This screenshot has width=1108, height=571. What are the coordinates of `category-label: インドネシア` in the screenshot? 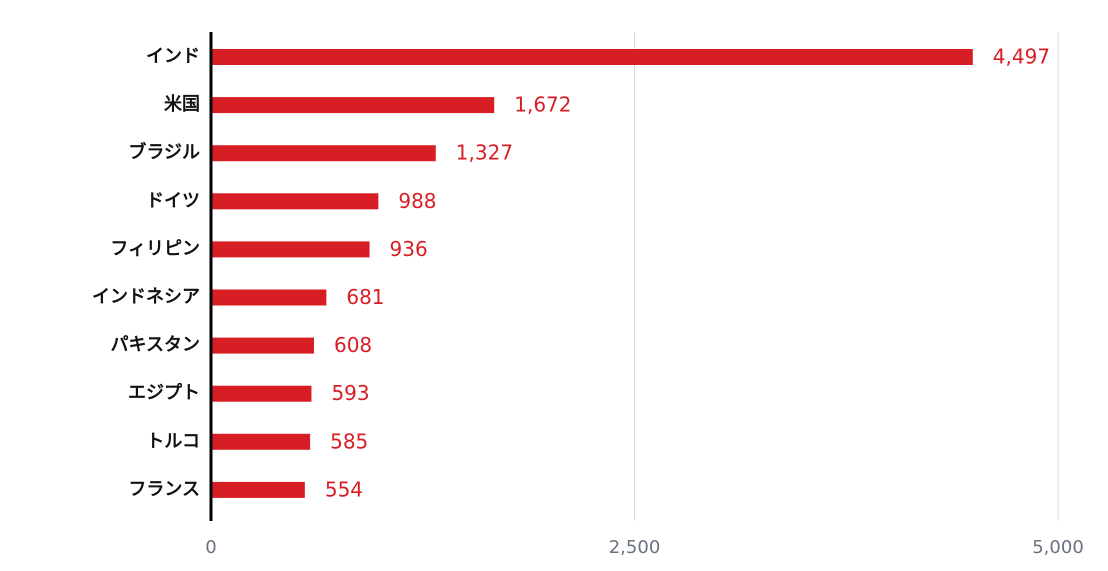 It's located at (146, 297).